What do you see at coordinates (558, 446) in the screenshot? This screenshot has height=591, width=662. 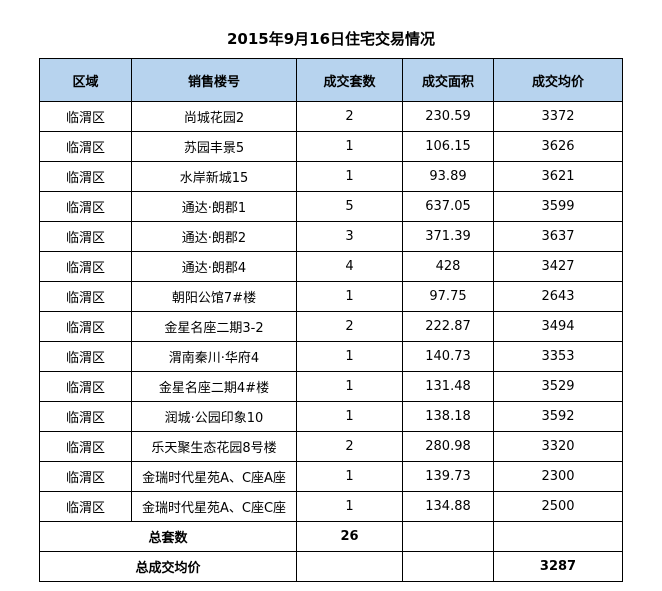 I see `cell-avg-price: 3320` at bounding box center [558, 446].